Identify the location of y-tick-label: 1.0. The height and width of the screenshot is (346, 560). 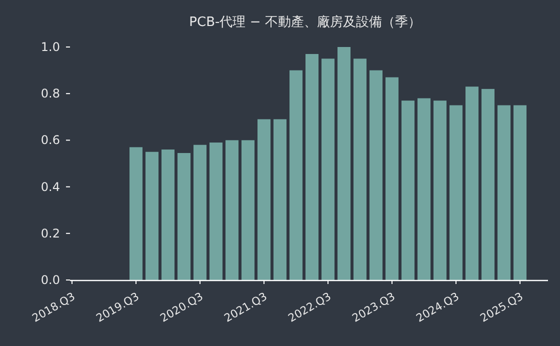
(50, 47).